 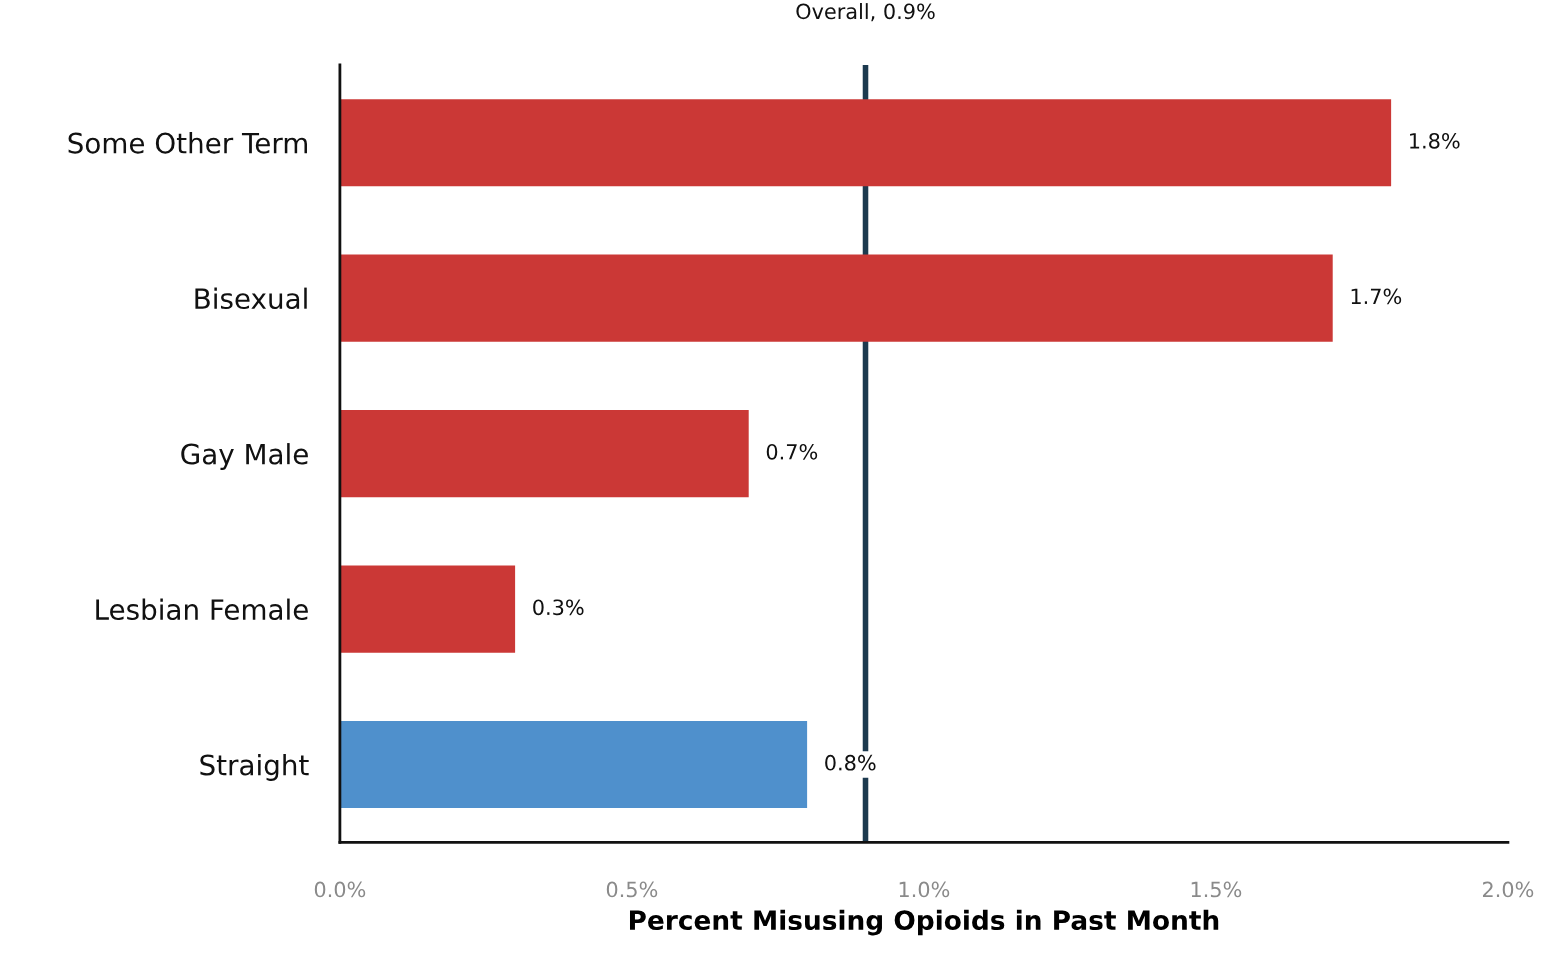 I want to click on data-label: 0.3%, so click(x=558, y=607).